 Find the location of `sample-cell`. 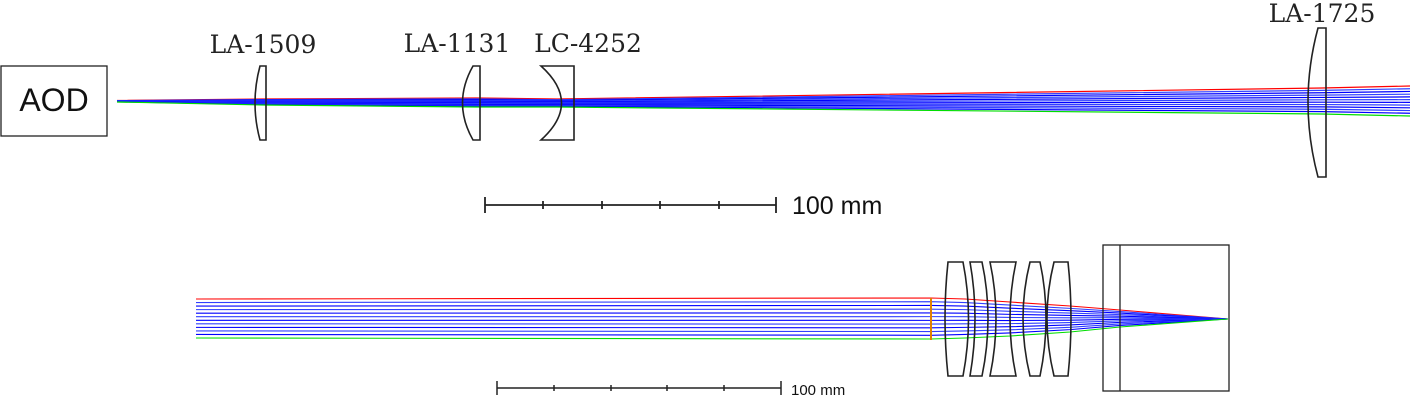

sample-cell is located at coordinates (1166, 318).